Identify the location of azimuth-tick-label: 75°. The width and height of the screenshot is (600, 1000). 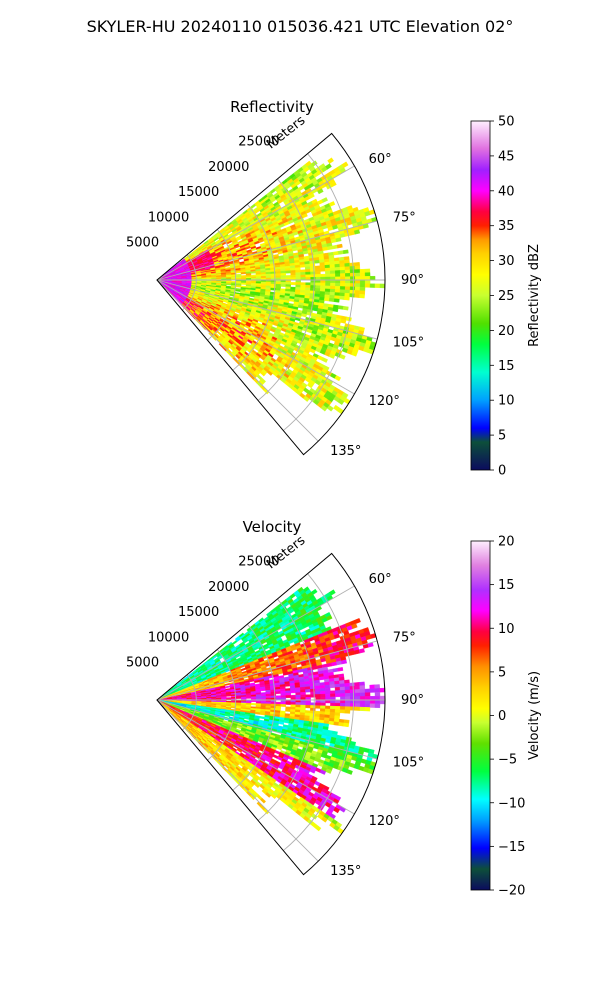
(404, 217).